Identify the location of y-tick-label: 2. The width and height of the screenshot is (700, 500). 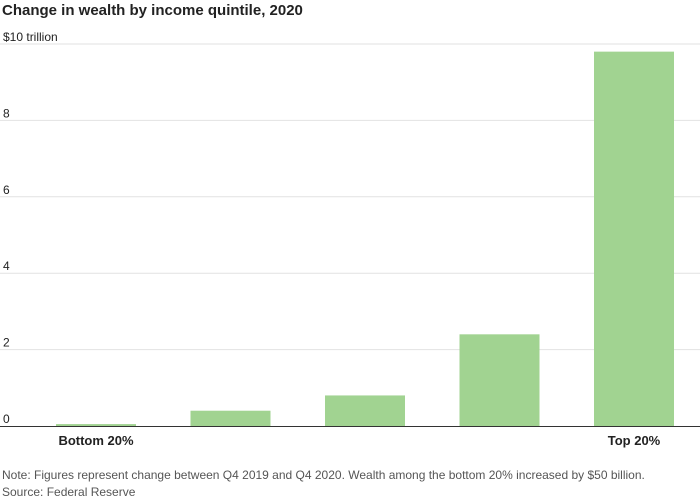
(6, 343).